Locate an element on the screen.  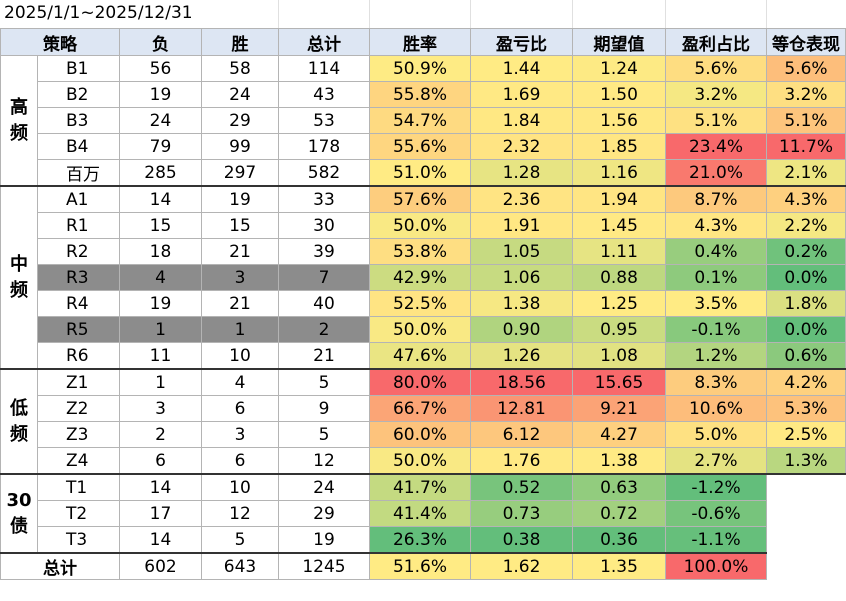
cell-ratio: 1.26 is located at coordinates (521, 356).